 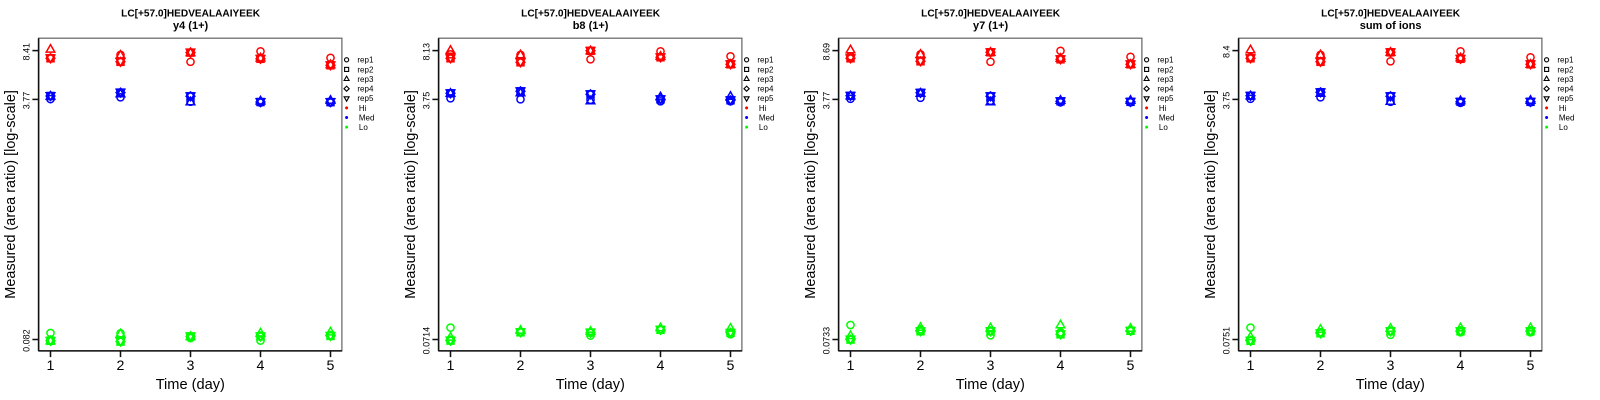 What do you see at coordinates (591, 26) in the screenshot?
I see `svg-text: b8 (1+)` at bounding box center [591, 26].